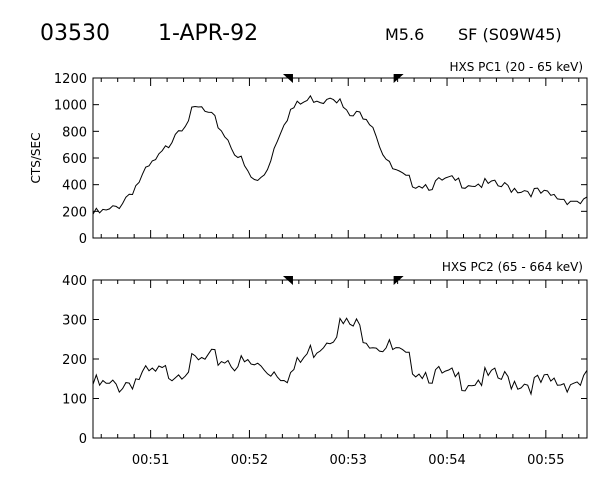 This screenshot has width=600, height=480. I want to click on xtick-label: 00:51, so click(150, 460).